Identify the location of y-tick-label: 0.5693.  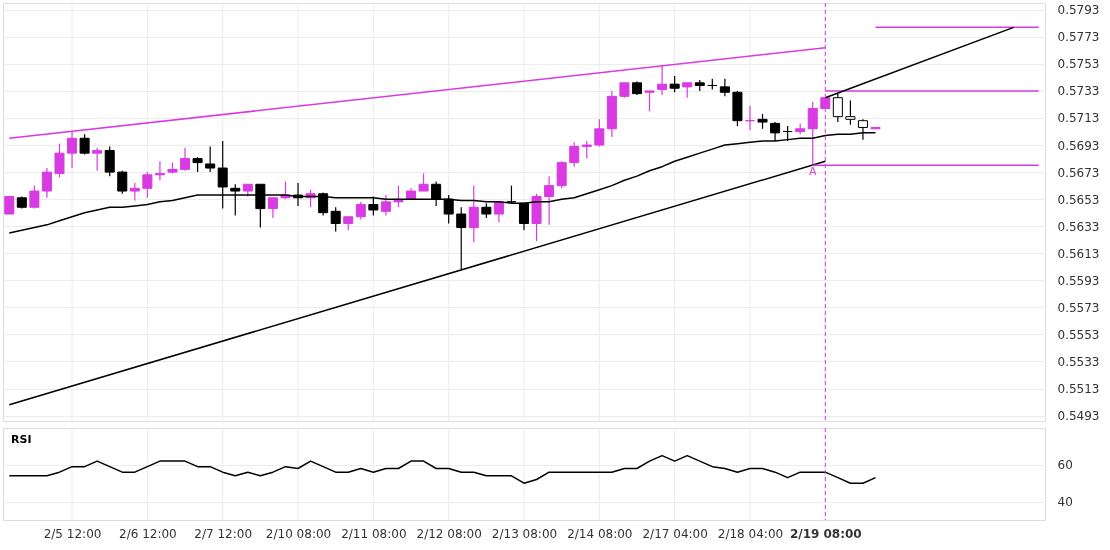
(1078, 145).